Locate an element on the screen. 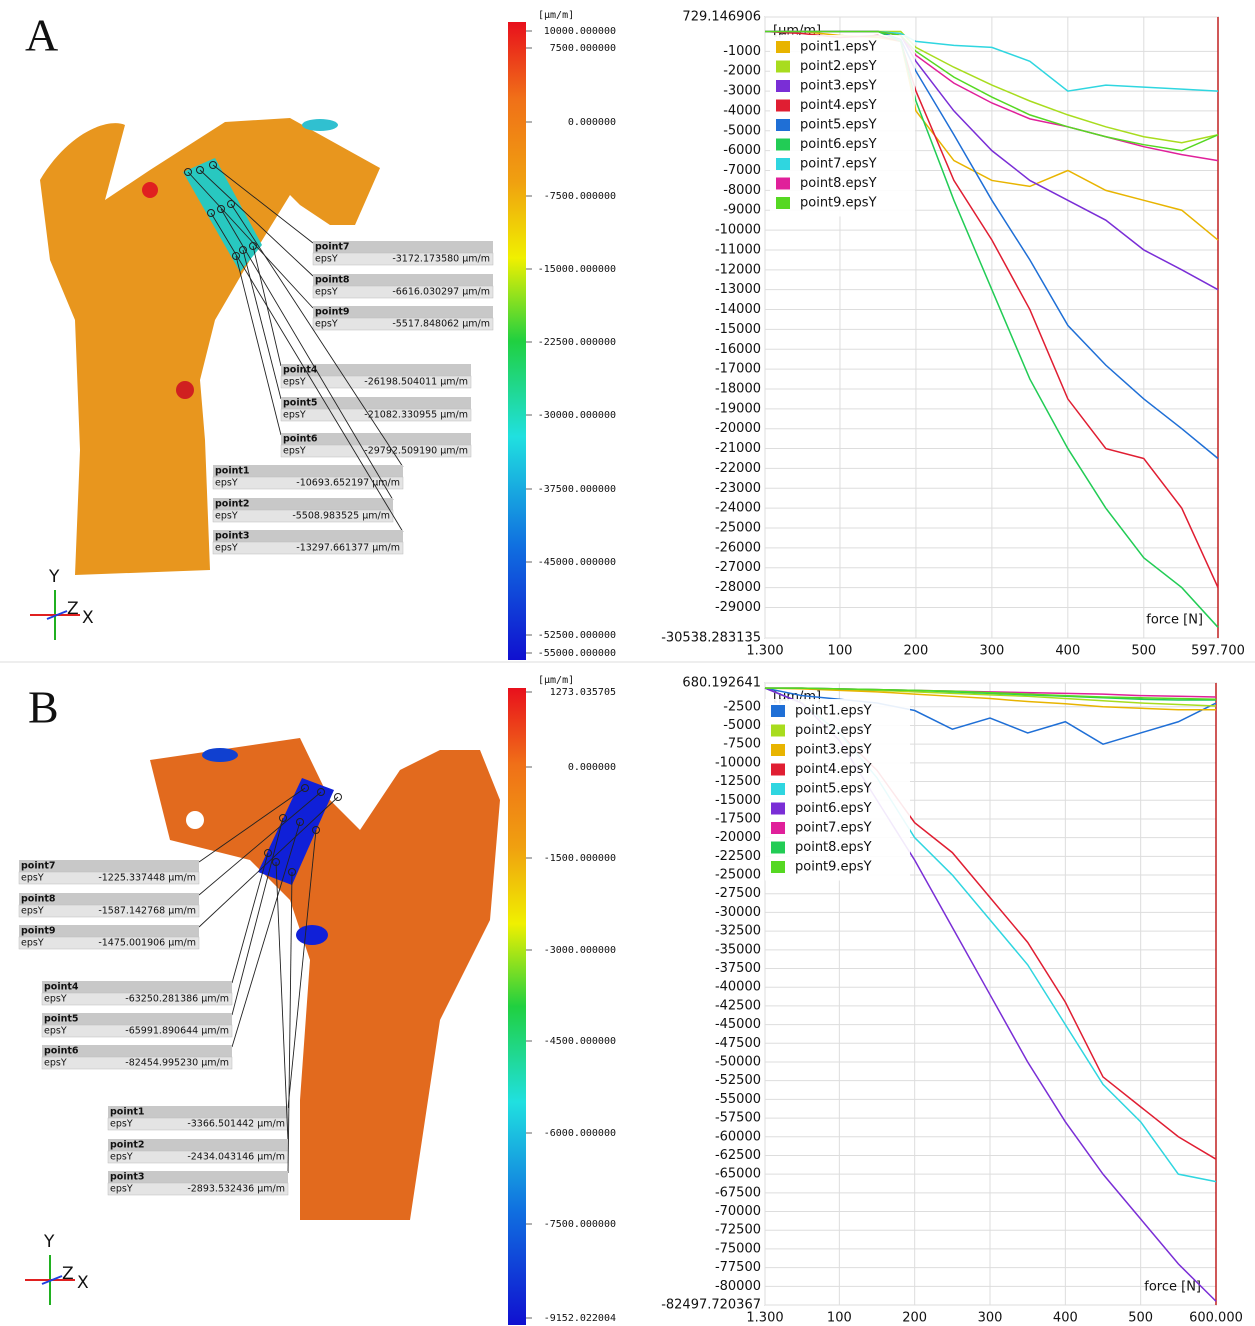  y-tick-label: -40000 is located at coordinates (738, 987).